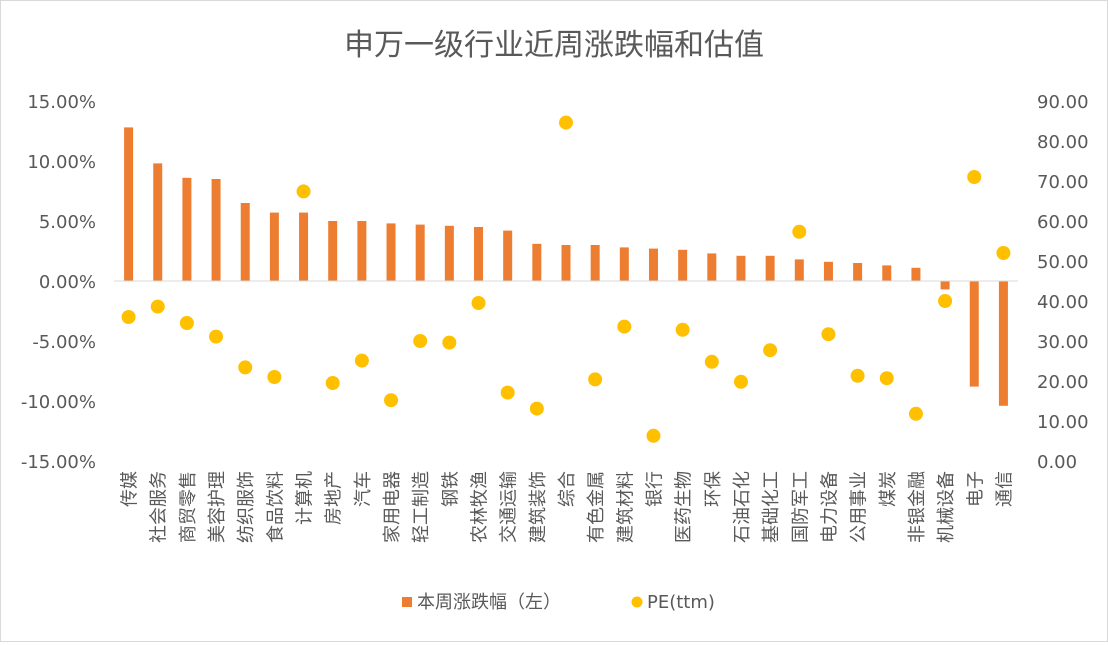 The image size is (1108, 645). What do you see at coordinates (1063, 222) in the screenshot?
I see `right-axis-tick-label: 60.00` at bounding box center [1063, 222].